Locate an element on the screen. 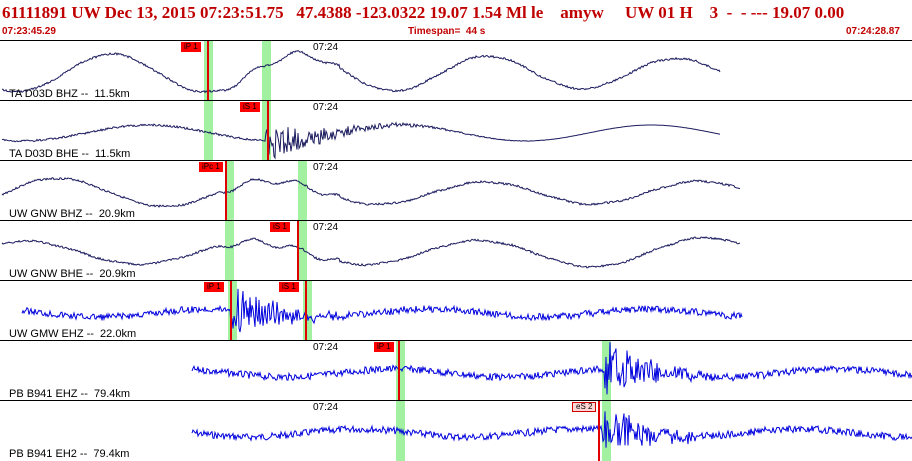  pick-flag: iPc 1 is located at coordinates (211, 167).